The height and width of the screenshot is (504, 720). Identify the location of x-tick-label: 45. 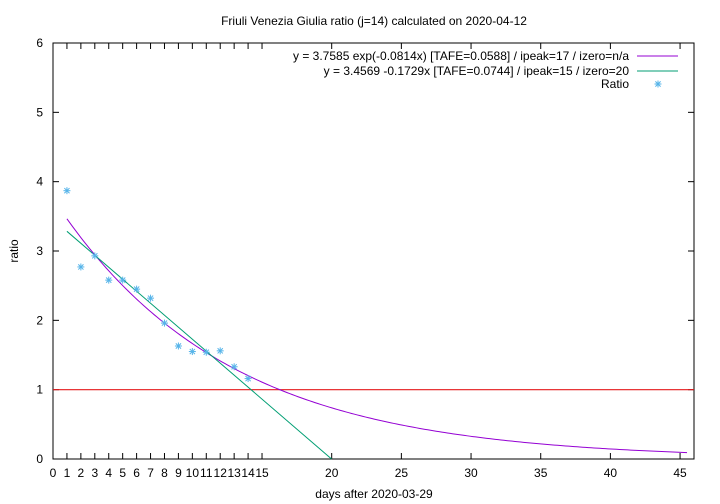
(680, 473).